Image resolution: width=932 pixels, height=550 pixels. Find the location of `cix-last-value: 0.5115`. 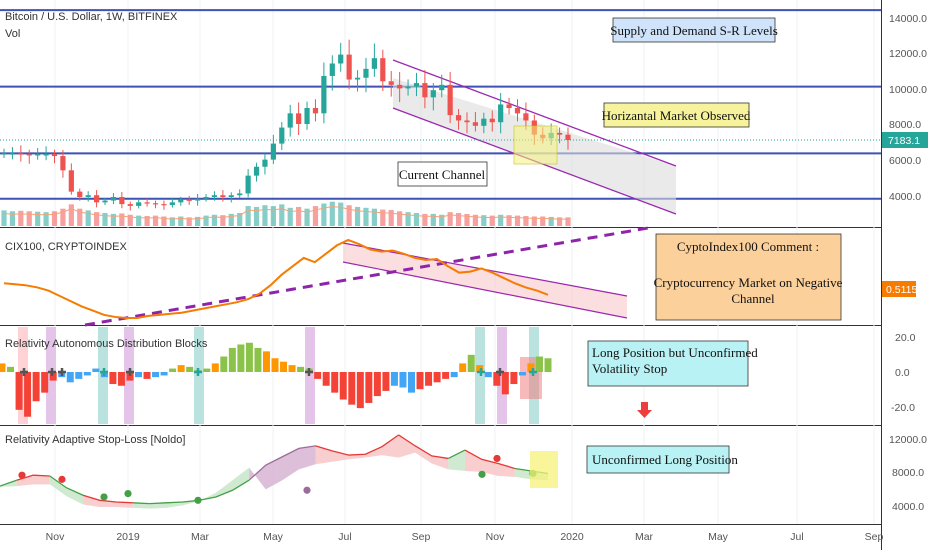

cix-last-value: 0.5115 is located at coordinates (901, 290).